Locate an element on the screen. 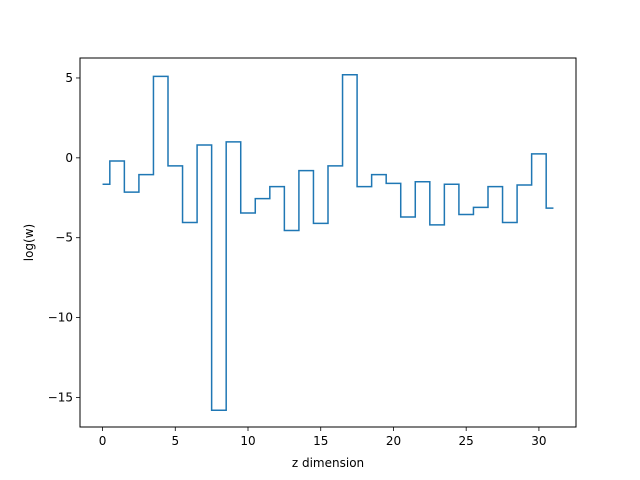  x-tick-label: 30 is located at coordinates (538, 441).